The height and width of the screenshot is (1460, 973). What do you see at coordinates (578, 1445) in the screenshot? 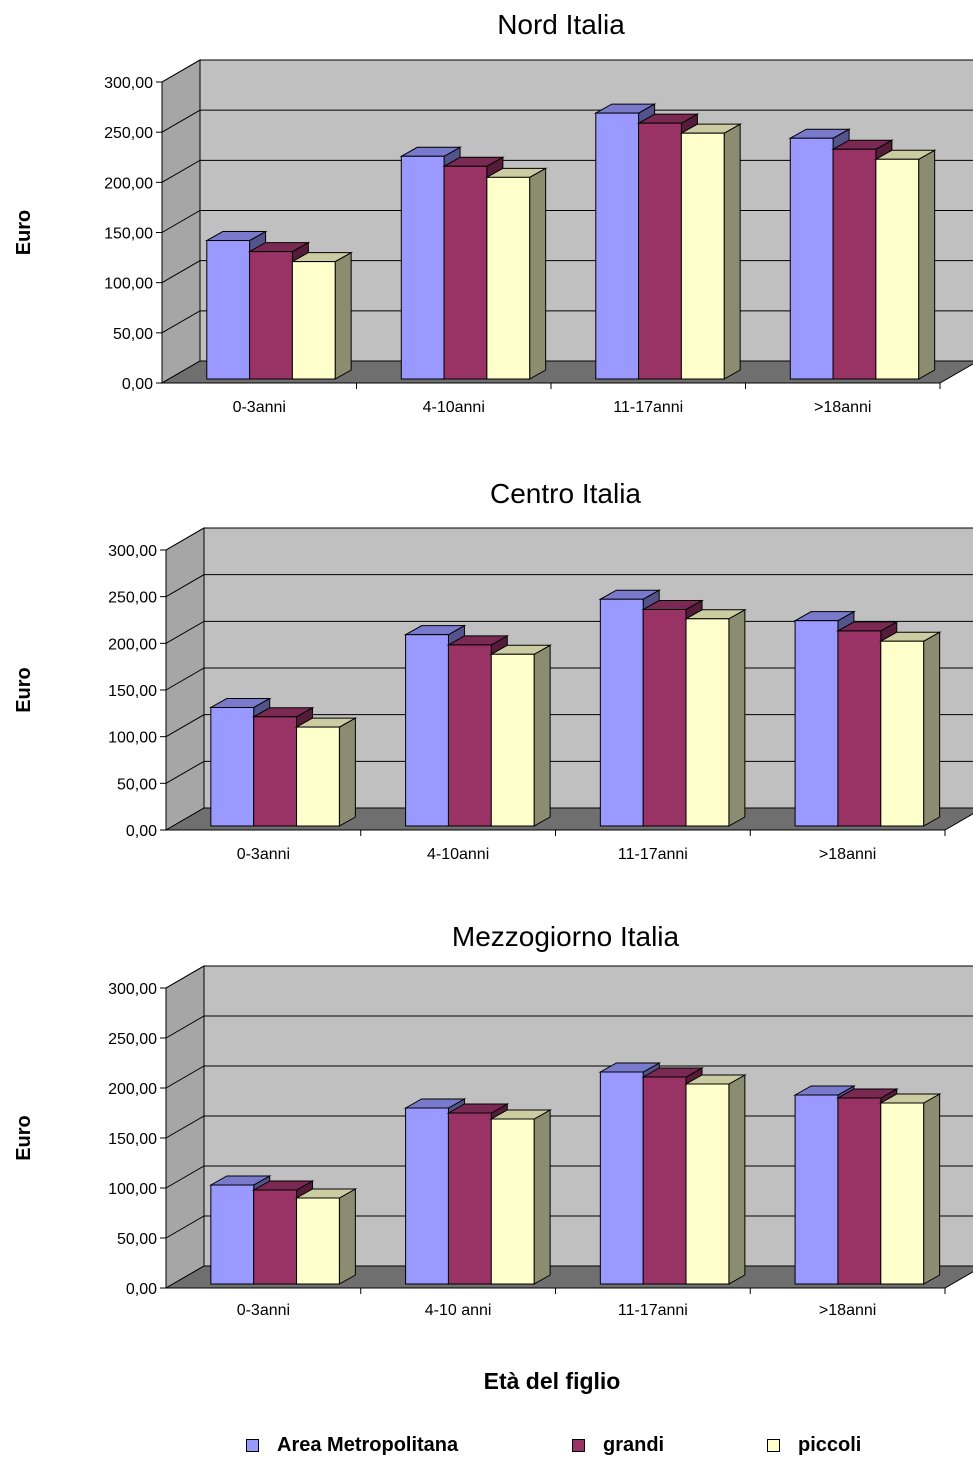
I see `legend-swatch-grandi` at bounding box center [578, 1445].